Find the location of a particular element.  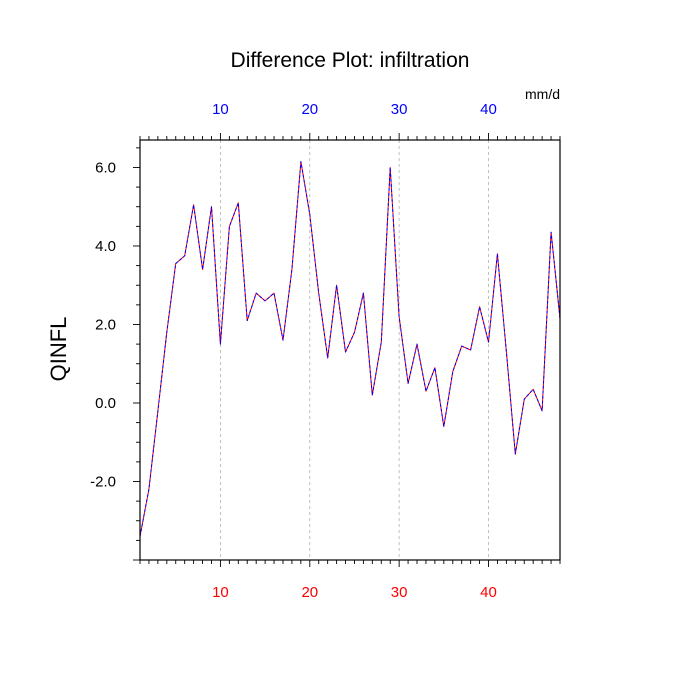

units-label: mm/d is located at coordinates (542, 94).